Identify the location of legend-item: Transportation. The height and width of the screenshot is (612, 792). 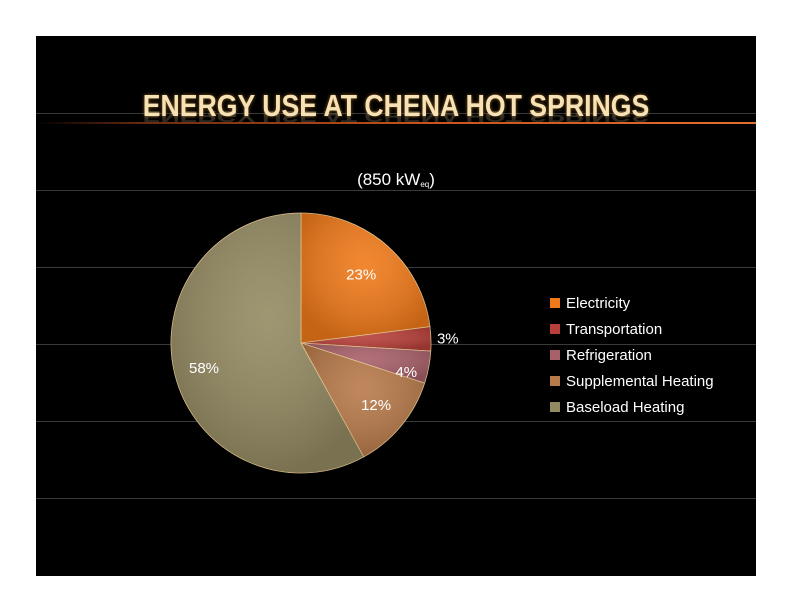
(632, 329).